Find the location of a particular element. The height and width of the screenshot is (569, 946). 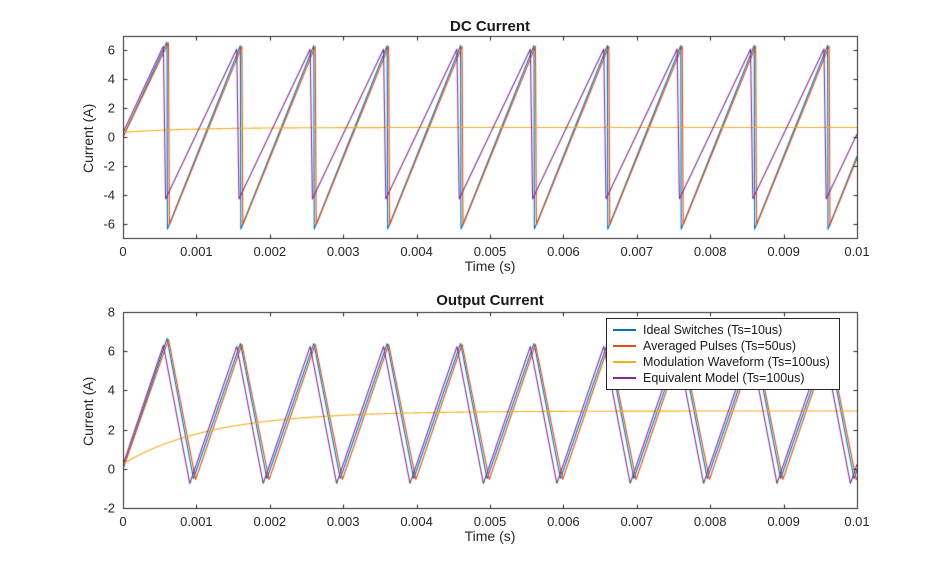

legend-item: Ideal Switches (Ts=10us) is located at coordinates (721, 330).